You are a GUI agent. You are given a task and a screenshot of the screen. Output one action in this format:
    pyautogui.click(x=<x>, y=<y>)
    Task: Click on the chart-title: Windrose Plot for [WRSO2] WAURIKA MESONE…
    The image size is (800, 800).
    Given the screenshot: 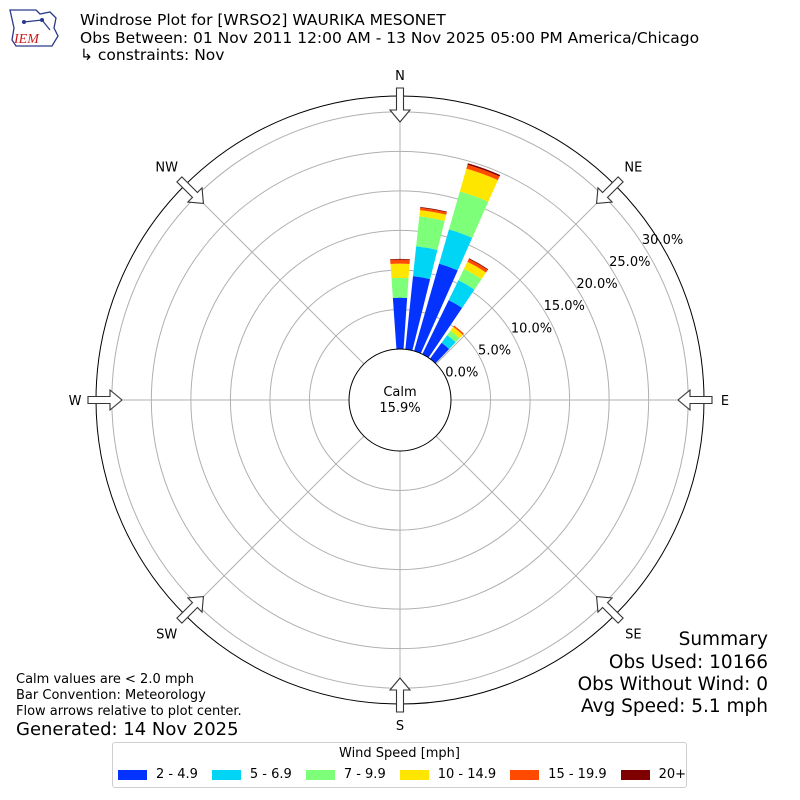 What is the action you would take?
    pyautogui.click(x=263, y=20)
    